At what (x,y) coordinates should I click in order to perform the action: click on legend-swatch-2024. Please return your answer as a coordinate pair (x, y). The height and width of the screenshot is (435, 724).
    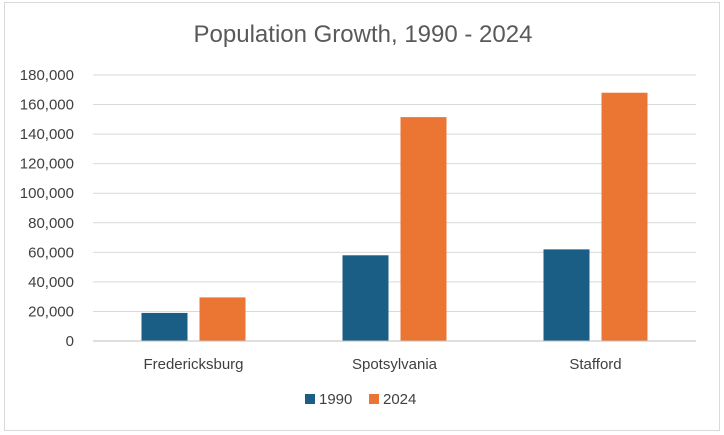
    Looking at the image, I should click on (374, 399).